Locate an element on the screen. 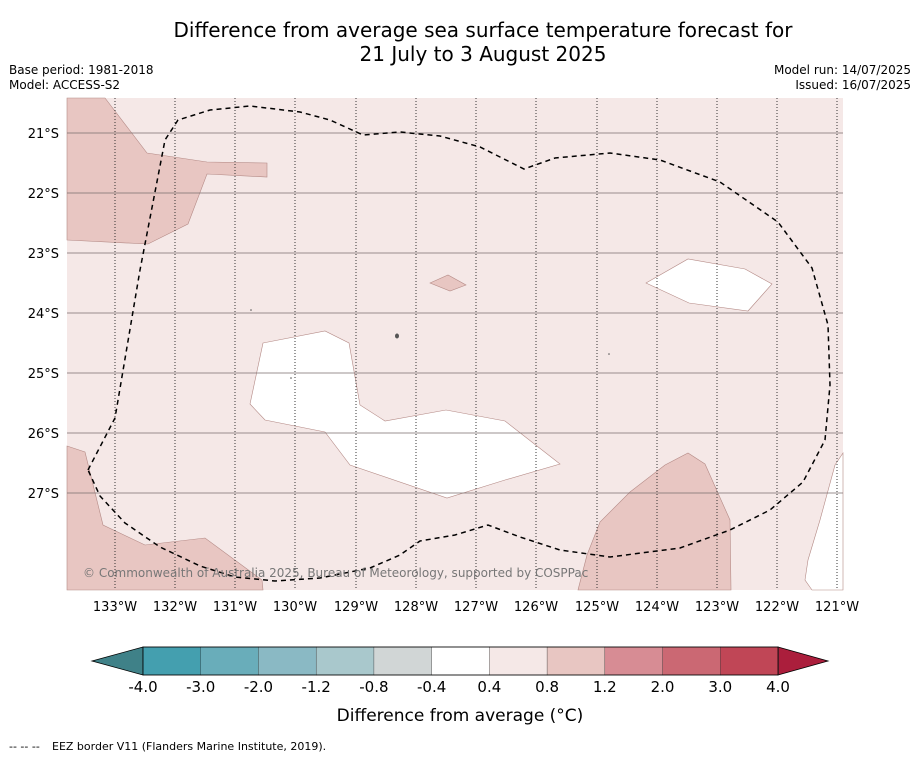 The width and height of the screenshot is (919, 758). lon-label: 125°W is located at coordinates (597, 607).